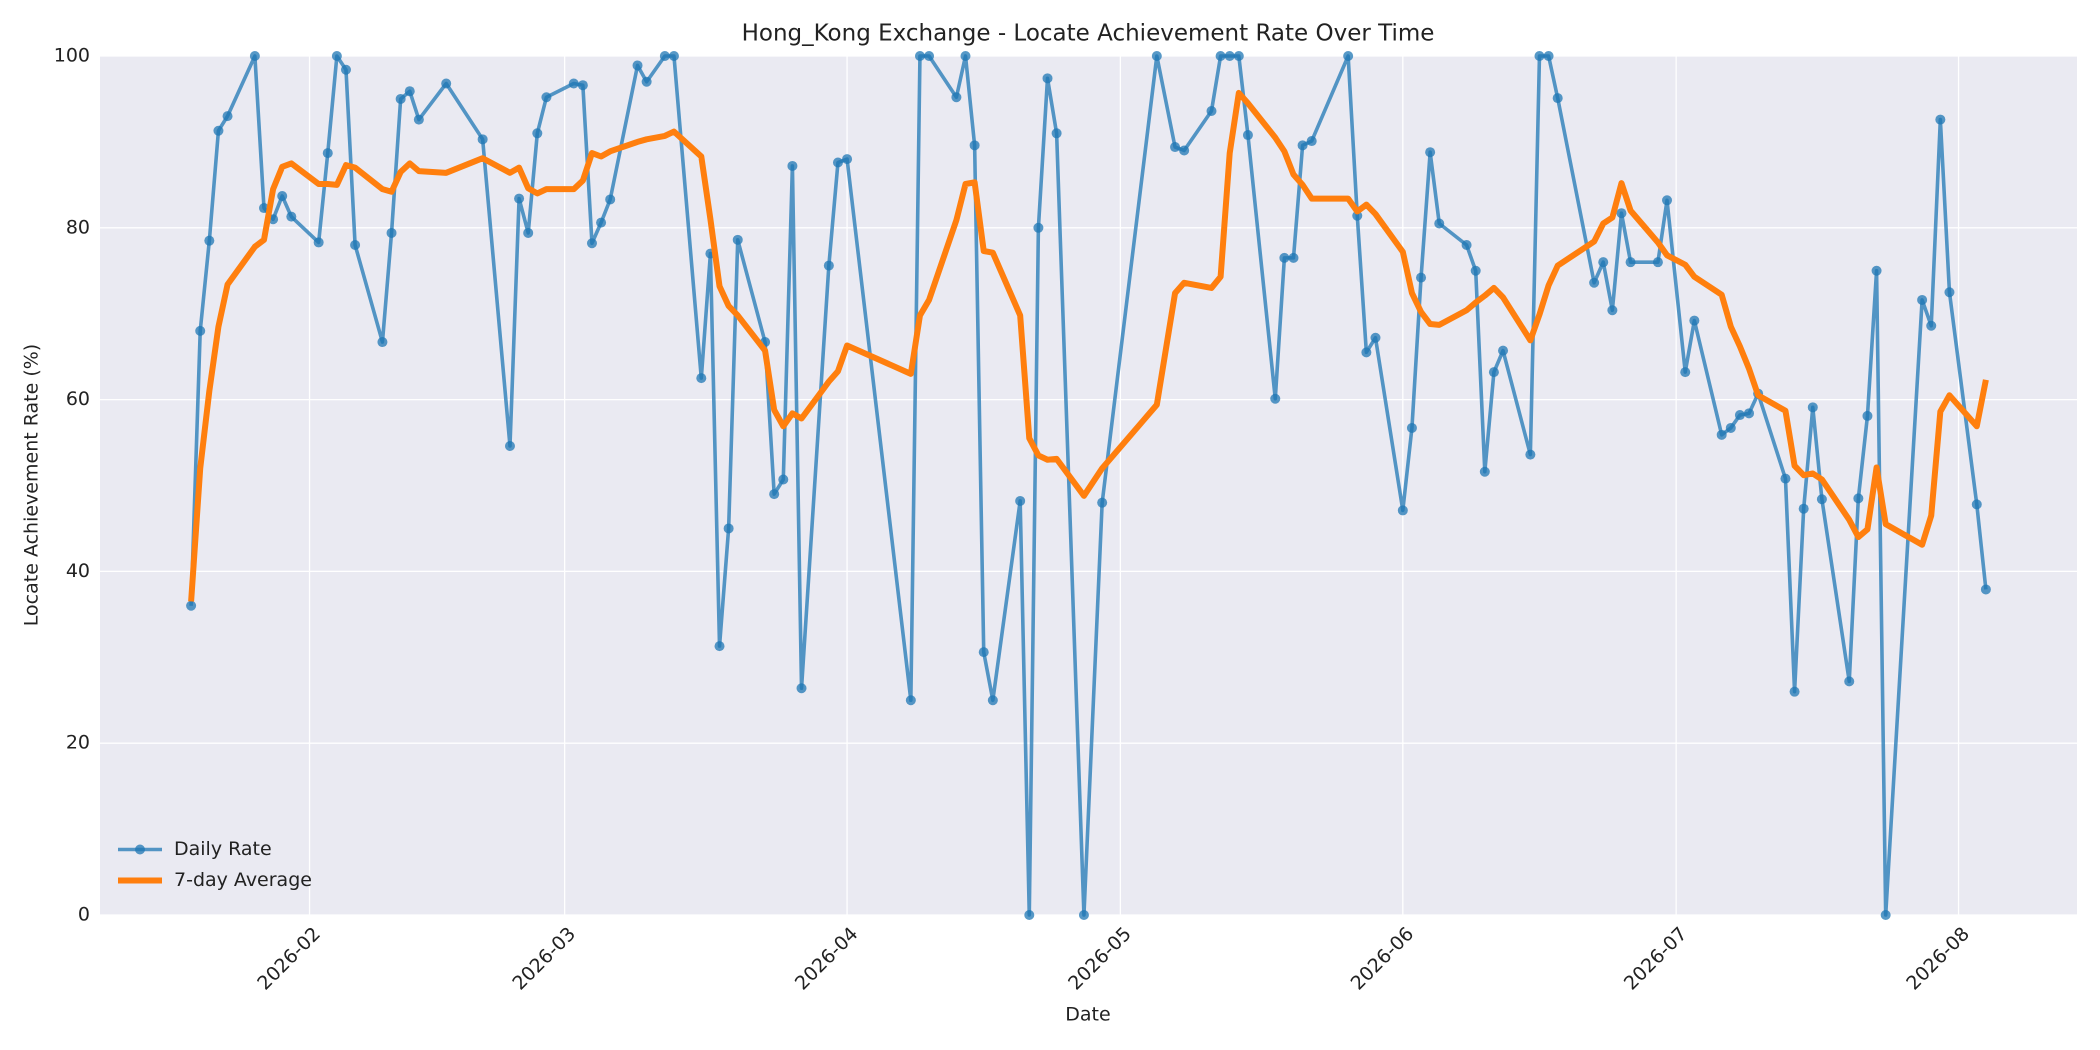 This screenshot has width=2100, height=1050. I want to click on y-tick-label: 60, so click(78, 399).